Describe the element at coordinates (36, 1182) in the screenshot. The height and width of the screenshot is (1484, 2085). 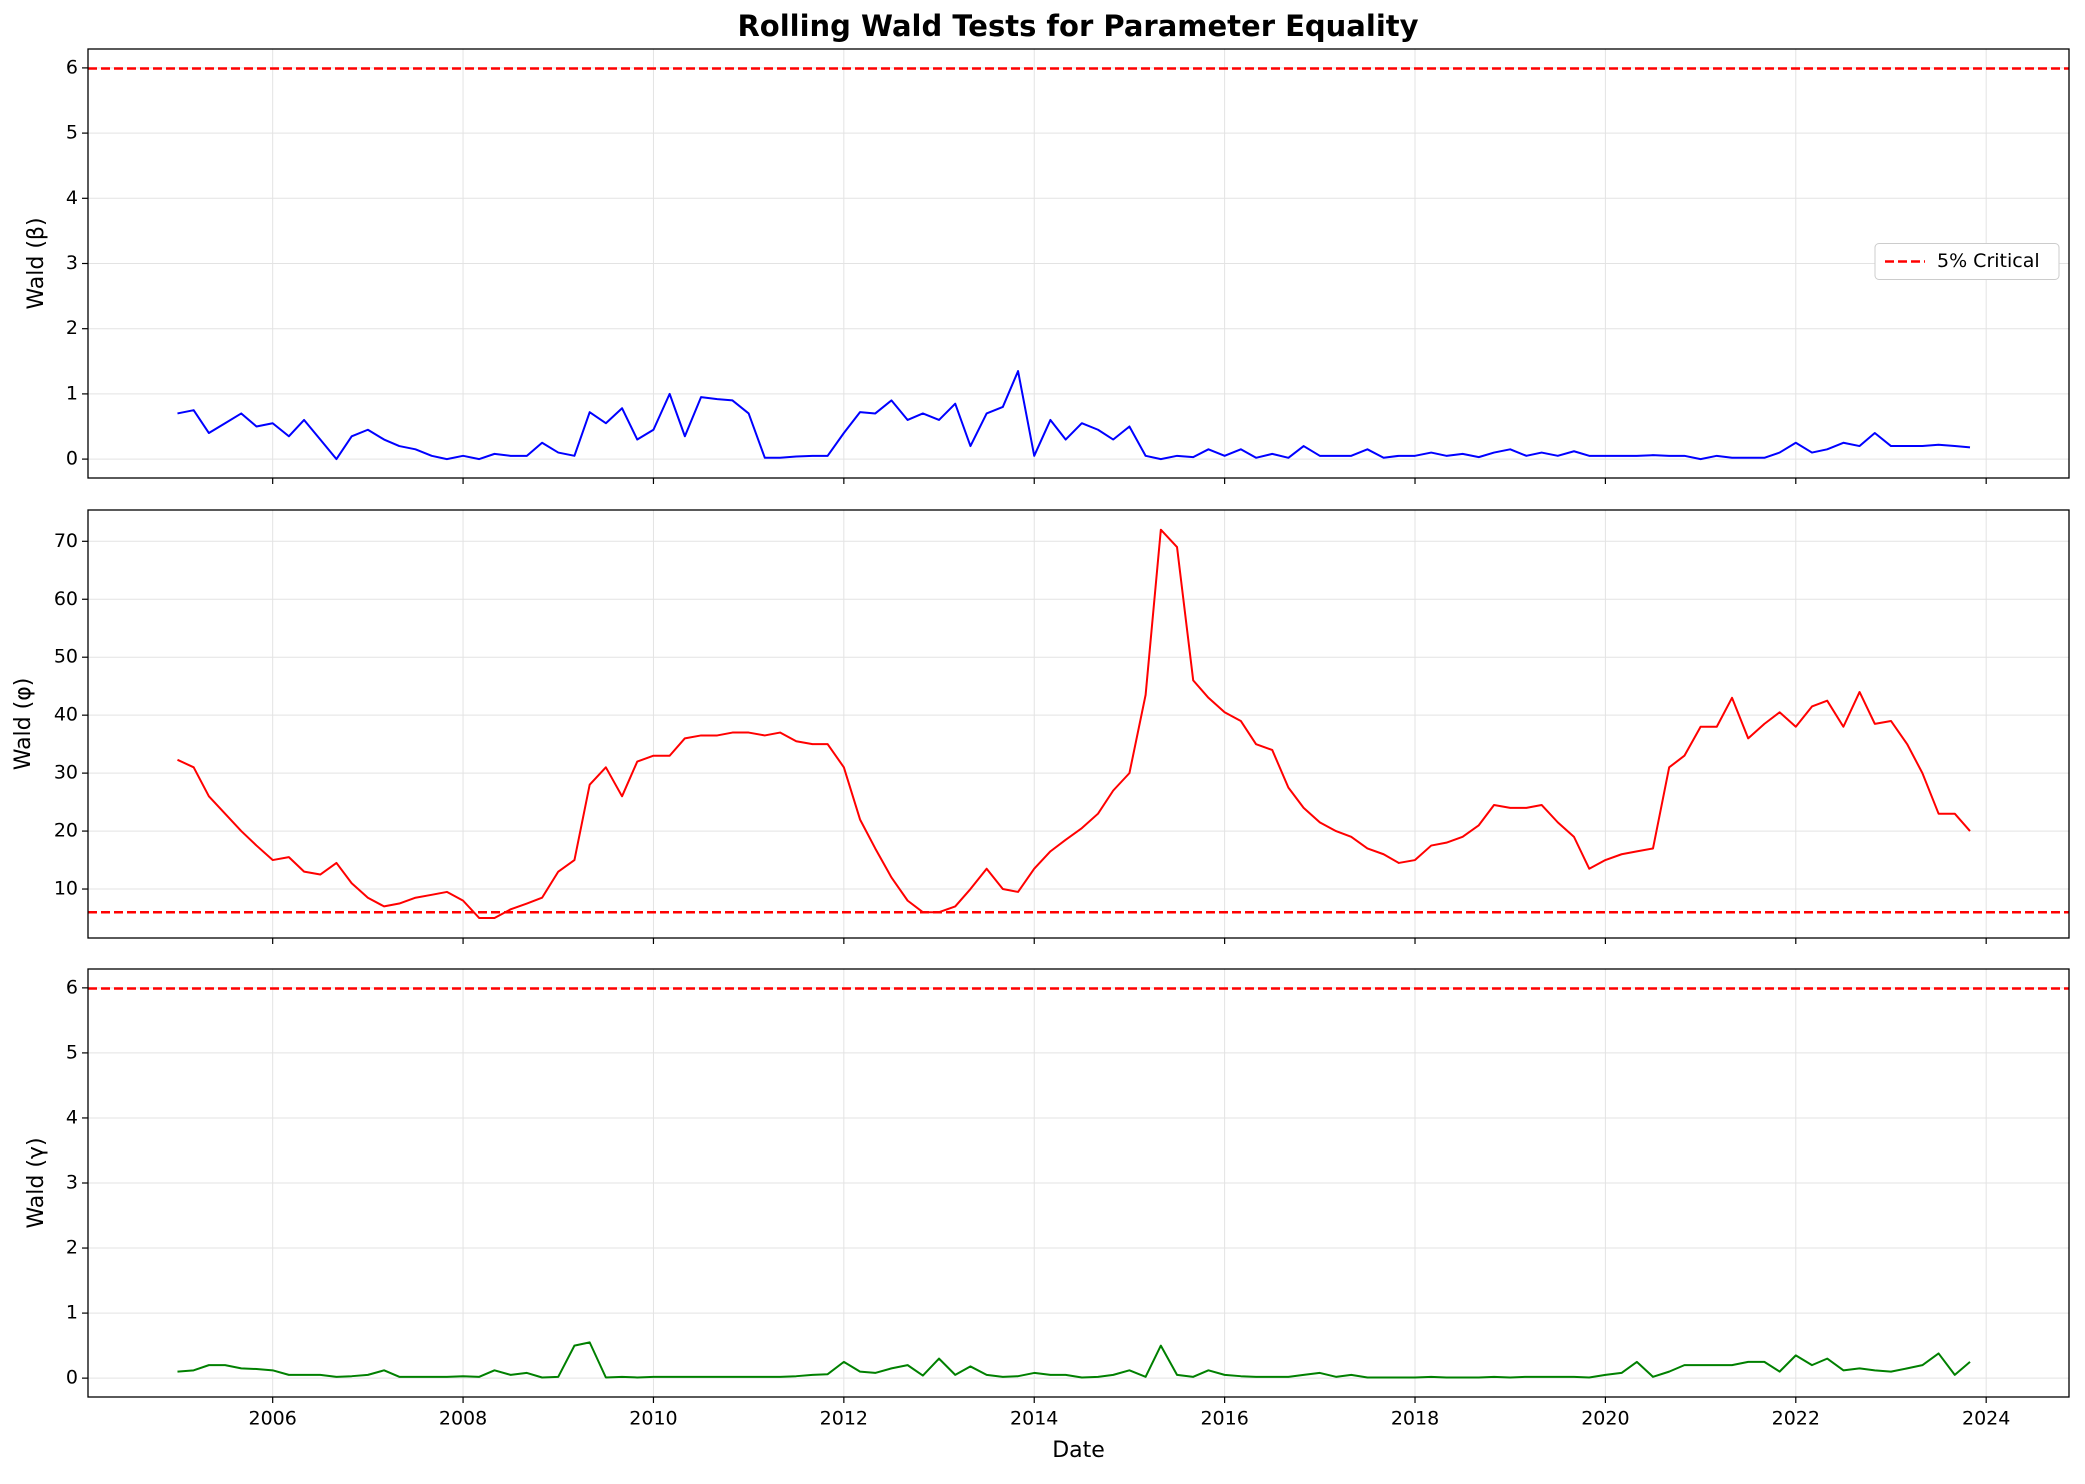
I see `y-axis-label: Wald (γ)` at that location.